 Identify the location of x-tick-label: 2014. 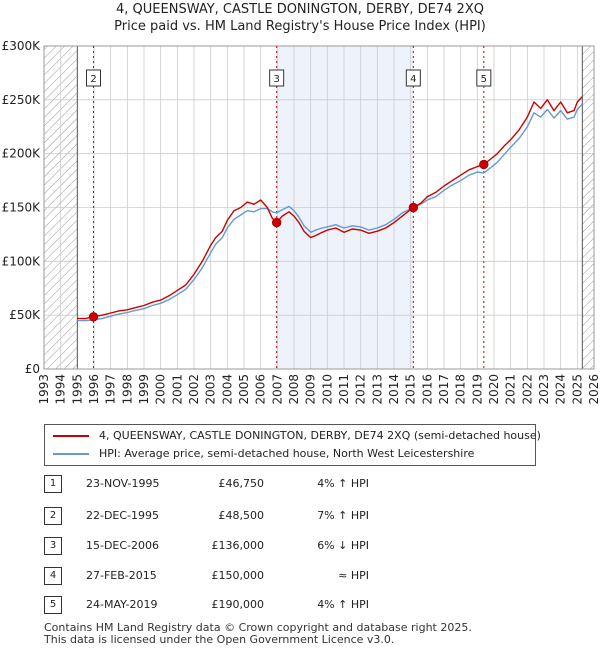
(394, 389).